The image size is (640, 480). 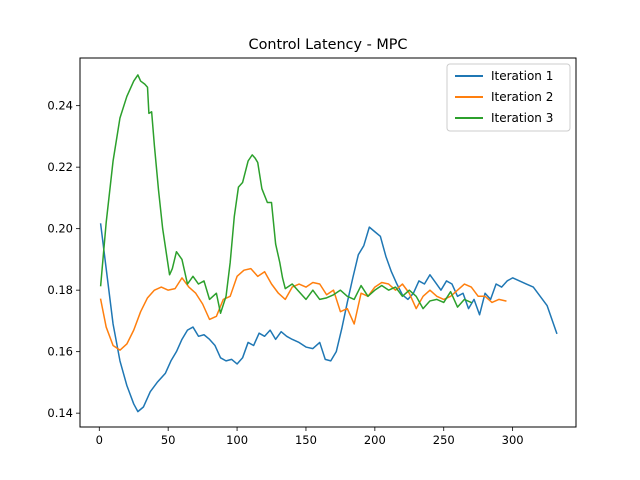 I want to click on y-tick-label: 0.22, so click(x=60, y=167).